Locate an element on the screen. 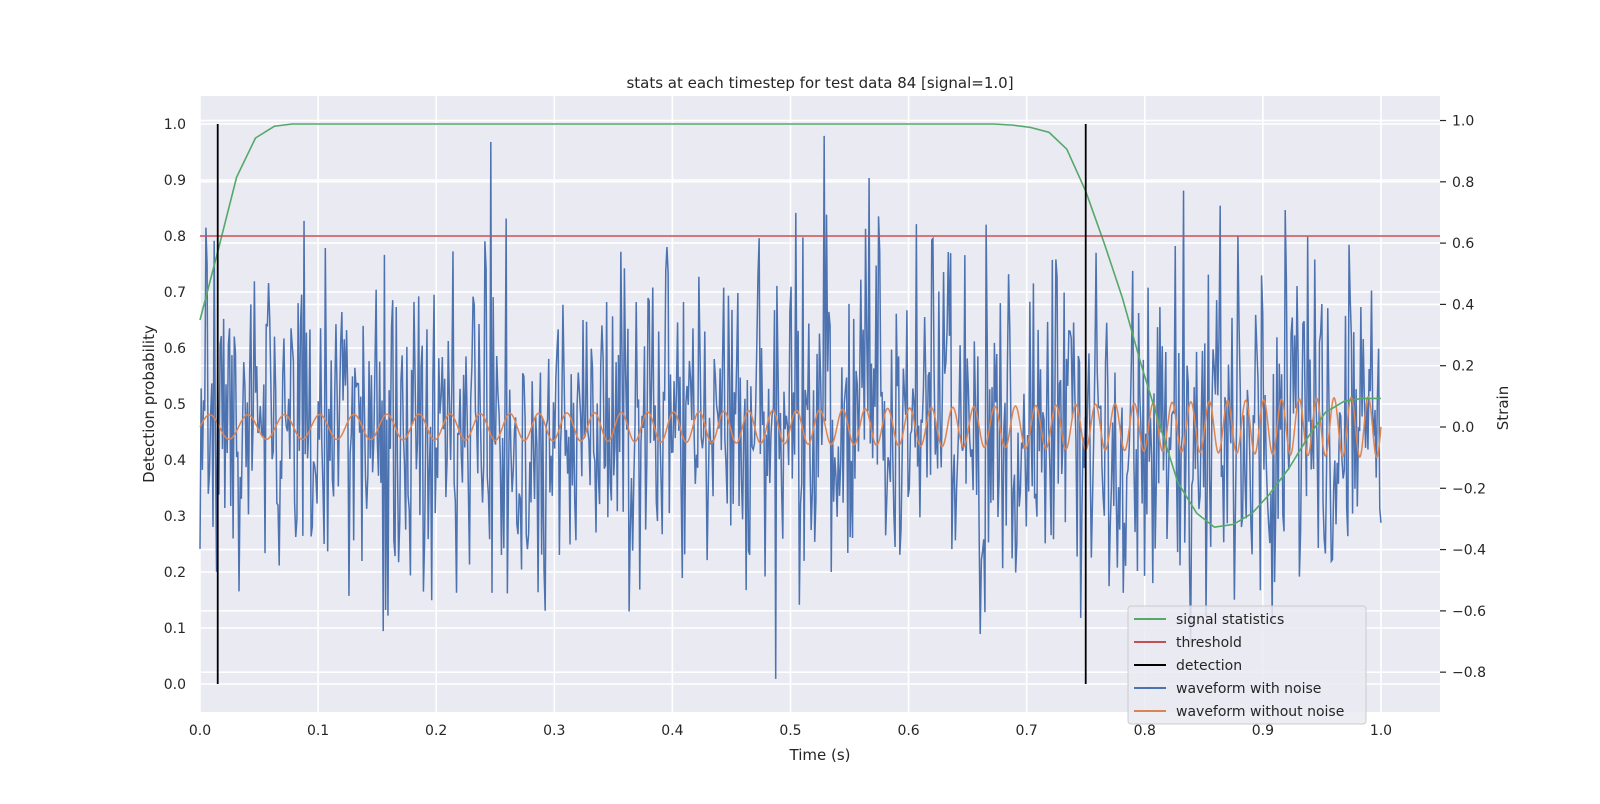 This screenshot has height=804, width=1600. legend-box is located at coordinates (1247, 665).